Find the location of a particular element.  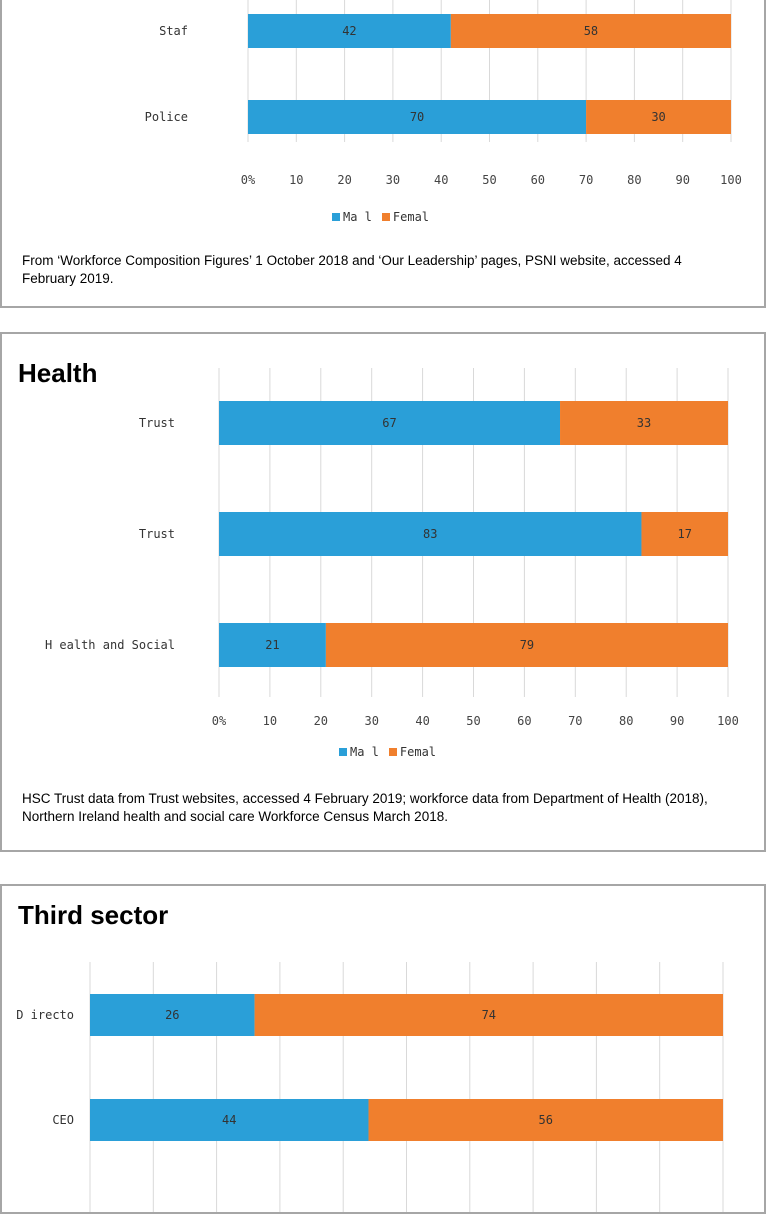

data-label: 74 is located at coordinates (489, 1015).